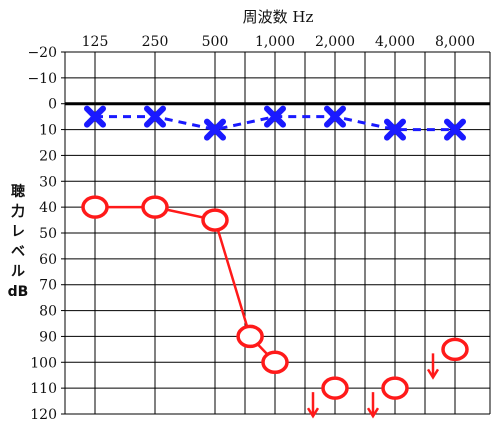 The image size is (500, 428). Describe the element at coordinates (42, 53) in the screenshot. I see `y-tick-label: −20` at that location.